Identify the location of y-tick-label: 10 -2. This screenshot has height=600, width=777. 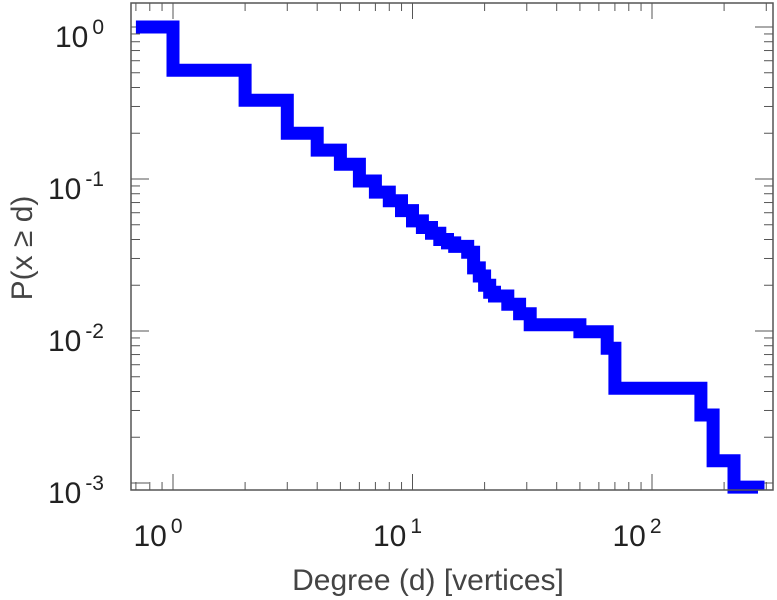
(76, 339).